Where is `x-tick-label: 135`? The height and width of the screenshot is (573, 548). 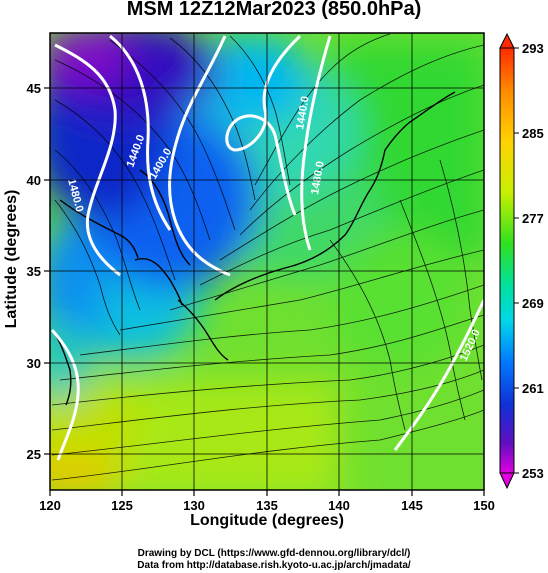
x-tick-label: 135 is located at coordinates (267, 505).